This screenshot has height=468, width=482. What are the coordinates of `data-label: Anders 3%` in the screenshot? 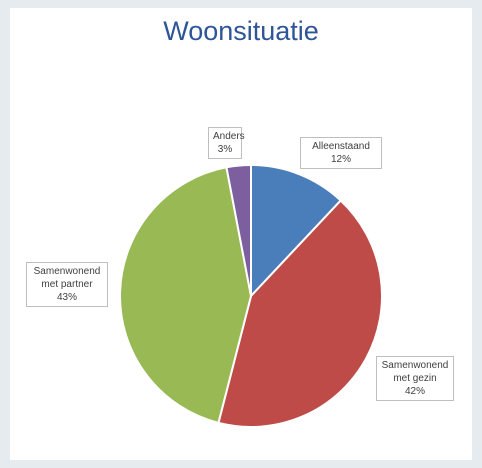 It's located at (226, 143).